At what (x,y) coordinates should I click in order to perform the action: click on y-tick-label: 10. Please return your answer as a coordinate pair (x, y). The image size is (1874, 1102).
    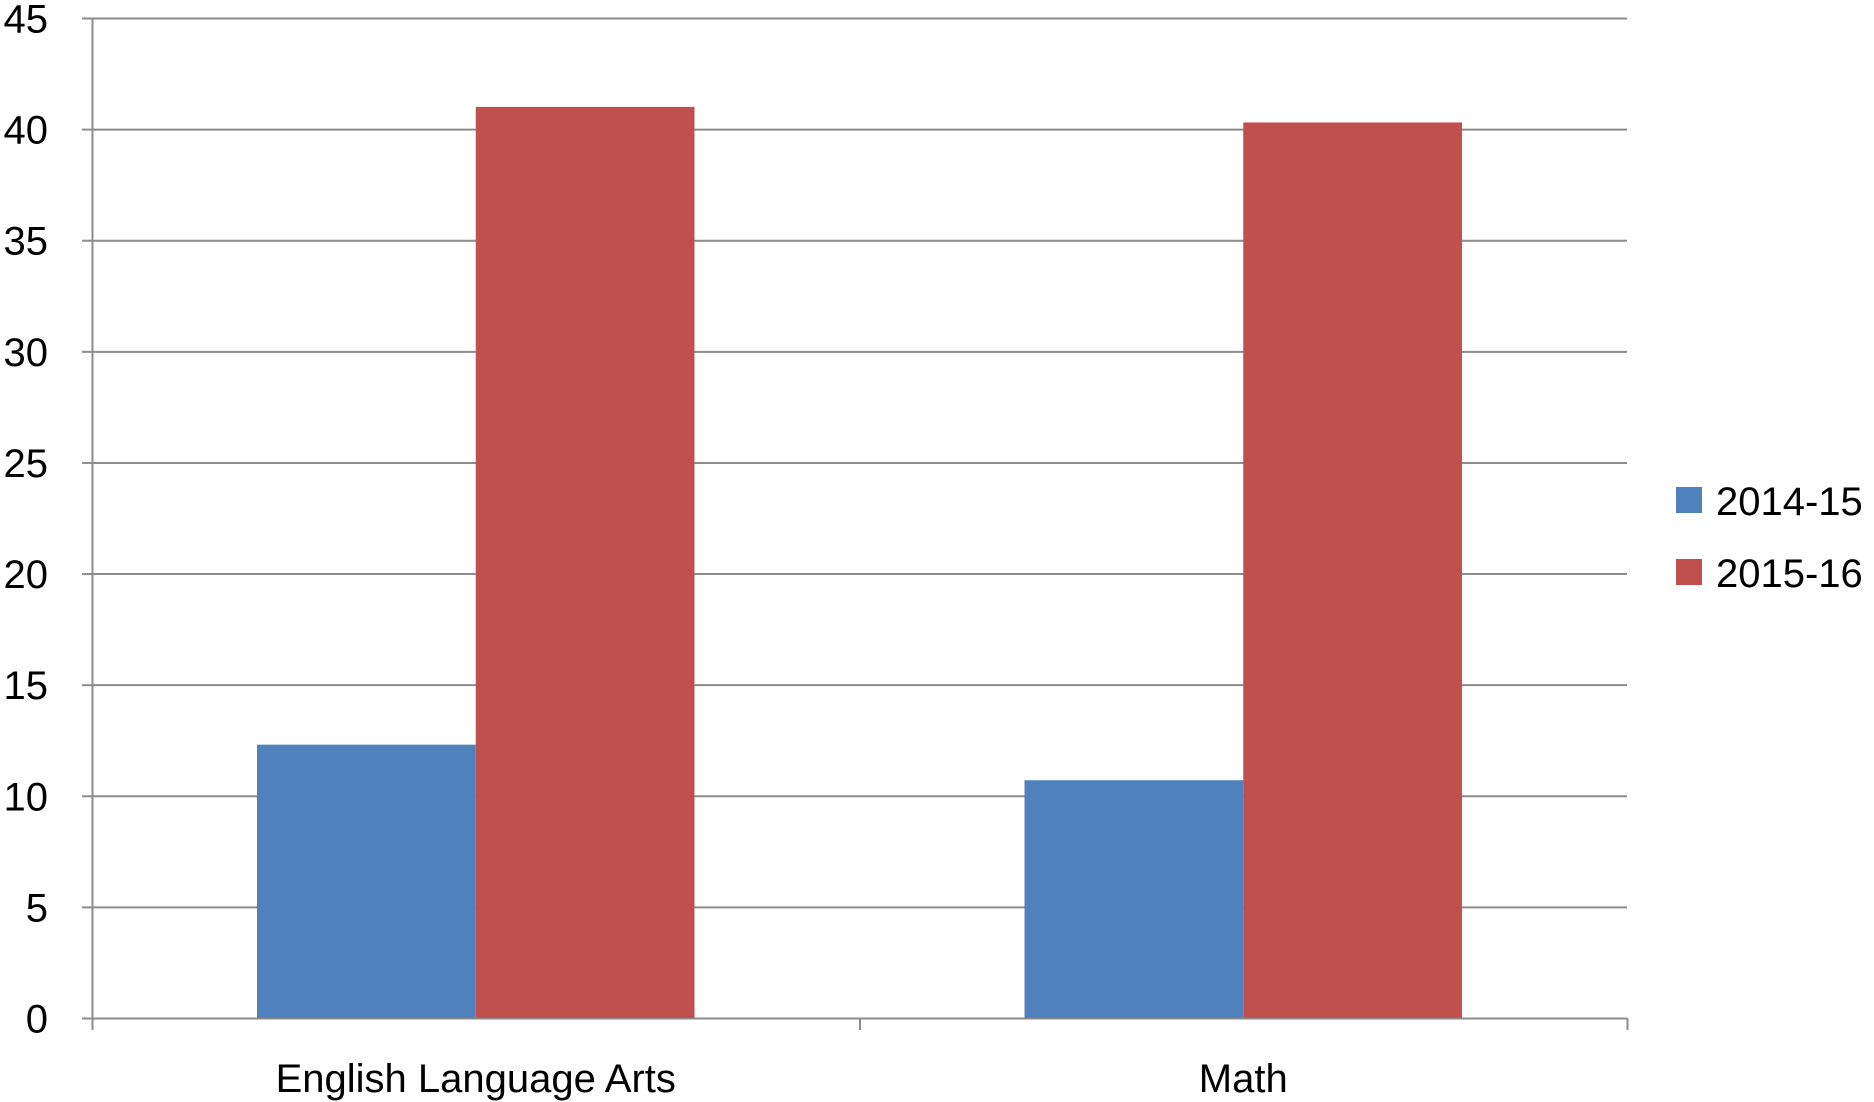
    Looking at the image, I should click on (26, 797).